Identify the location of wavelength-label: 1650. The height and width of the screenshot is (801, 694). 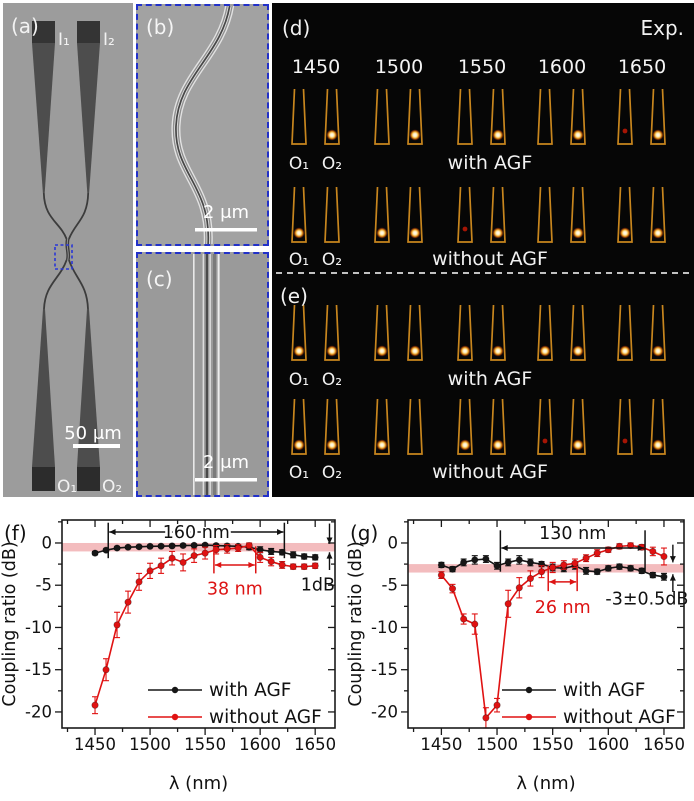
(642, 67).